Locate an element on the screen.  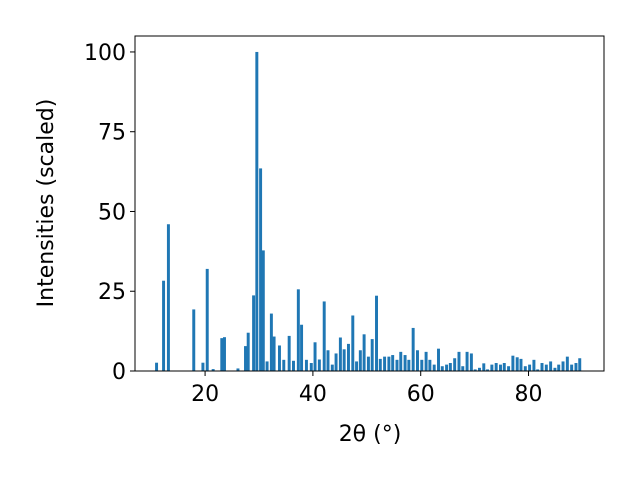
y-tick-label: 100 is located at coordinates (105, 53).